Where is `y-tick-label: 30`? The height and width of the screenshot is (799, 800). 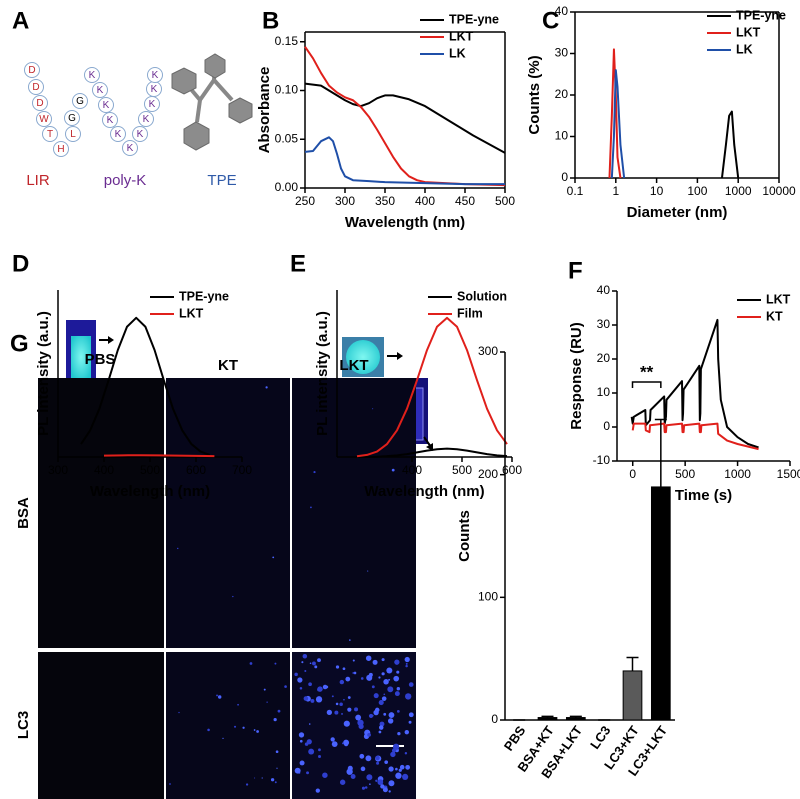
y-tick-label: 30 is located at coordinates (604, 324).